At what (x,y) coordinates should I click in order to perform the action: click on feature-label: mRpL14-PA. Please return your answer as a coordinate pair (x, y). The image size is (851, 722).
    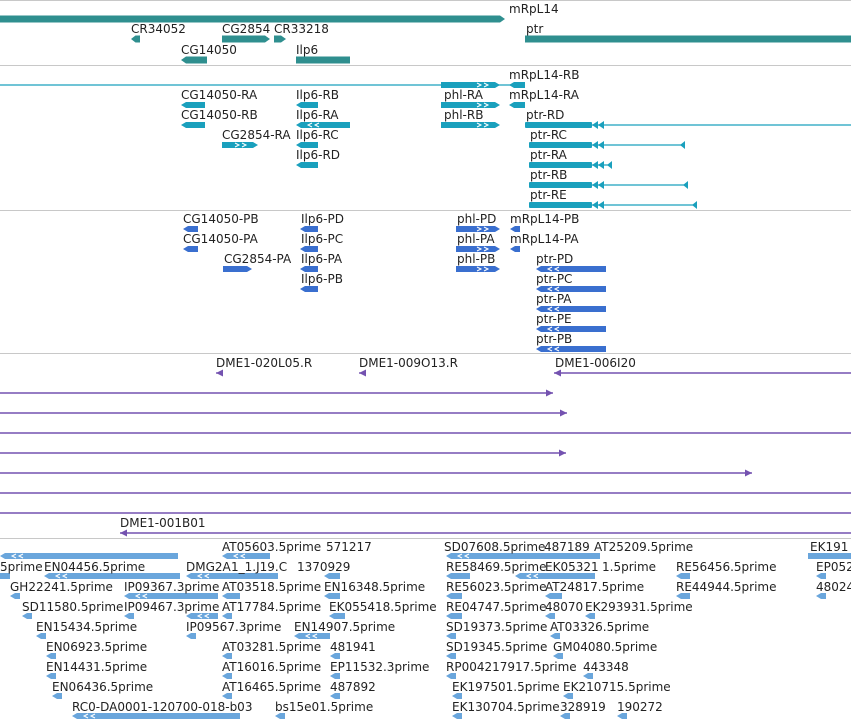
    Looking at the image, I should click on (544, 239).